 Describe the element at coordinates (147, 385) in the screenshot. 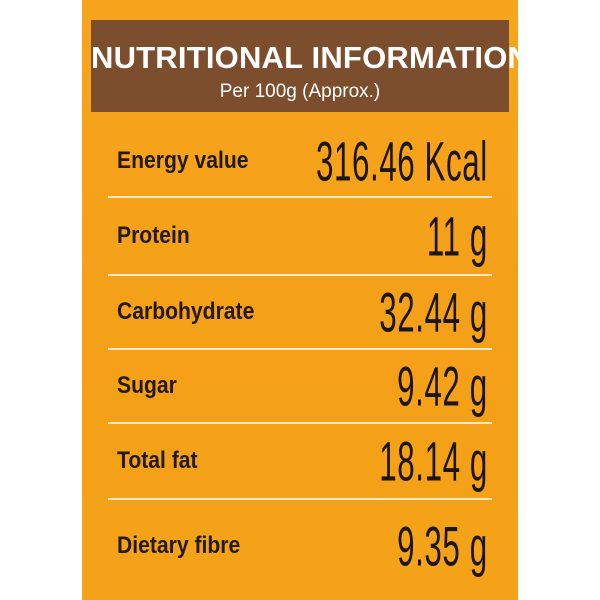

I see `nutrient-label: Sugar` at that location.